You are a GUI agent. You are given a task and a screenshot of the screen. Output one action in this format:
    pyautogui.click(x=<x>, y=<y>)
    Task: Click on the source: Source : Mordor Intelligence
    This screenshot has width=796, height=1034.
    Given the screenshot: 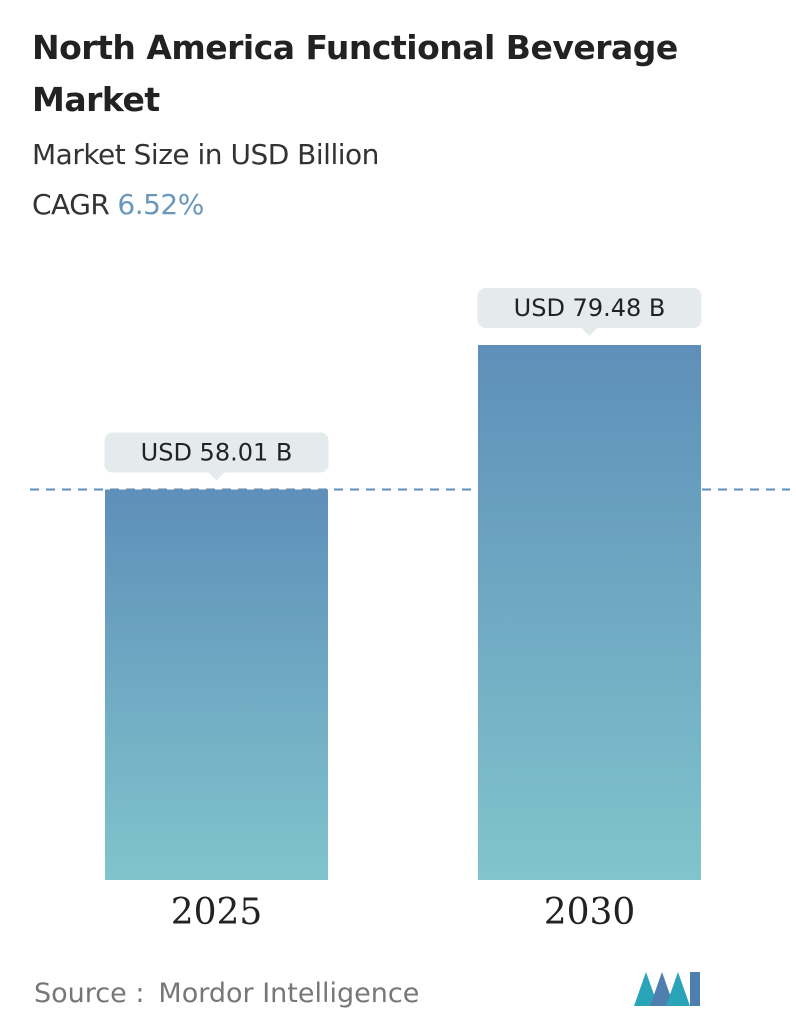 What is the action you would take?
    pyautogui.click(x=226, y=993)
    